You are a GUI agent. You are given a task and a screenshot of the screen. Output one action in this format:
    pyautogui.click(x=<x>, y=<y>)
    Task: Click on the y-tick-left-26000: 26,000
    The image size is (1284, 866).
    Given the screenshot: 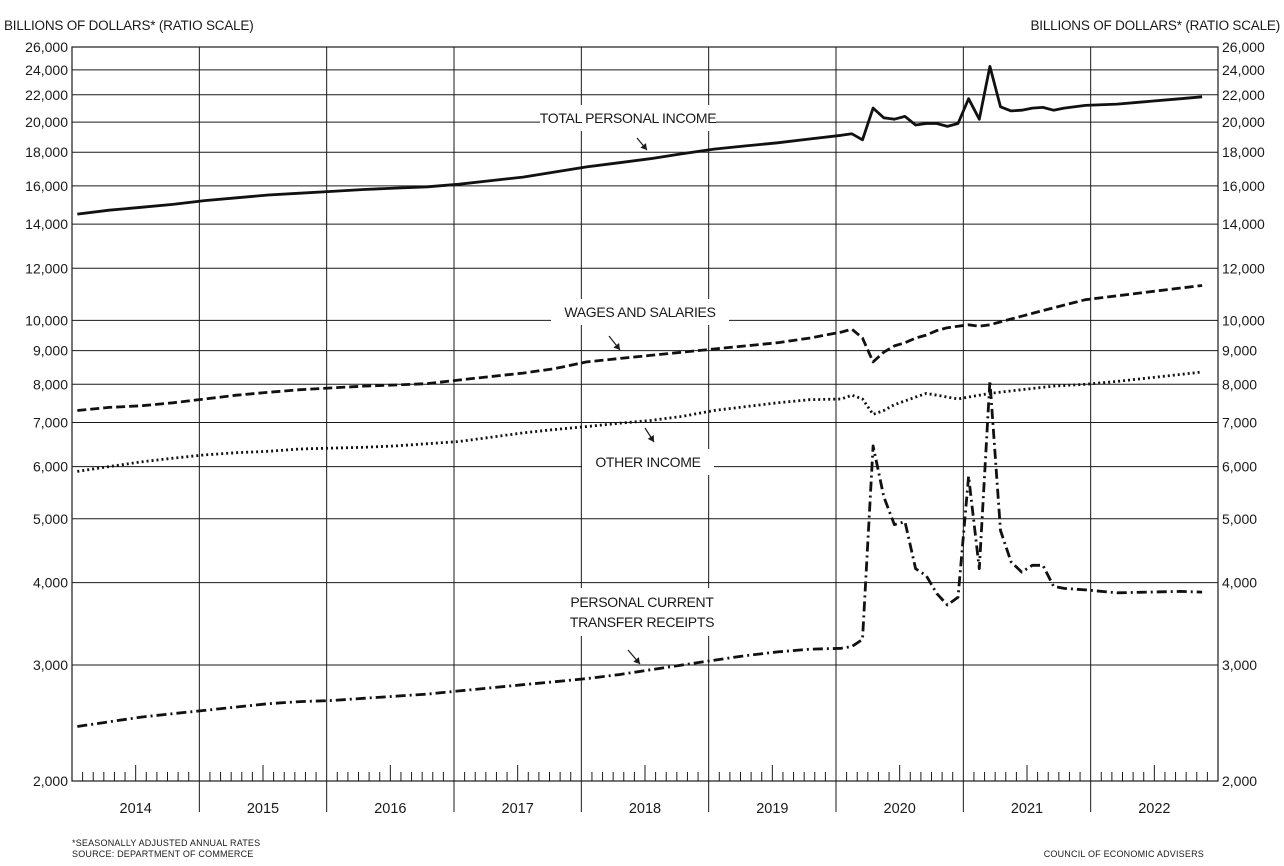 What is the action you would take?
    pyautogui.click(x=46, y=47)
    